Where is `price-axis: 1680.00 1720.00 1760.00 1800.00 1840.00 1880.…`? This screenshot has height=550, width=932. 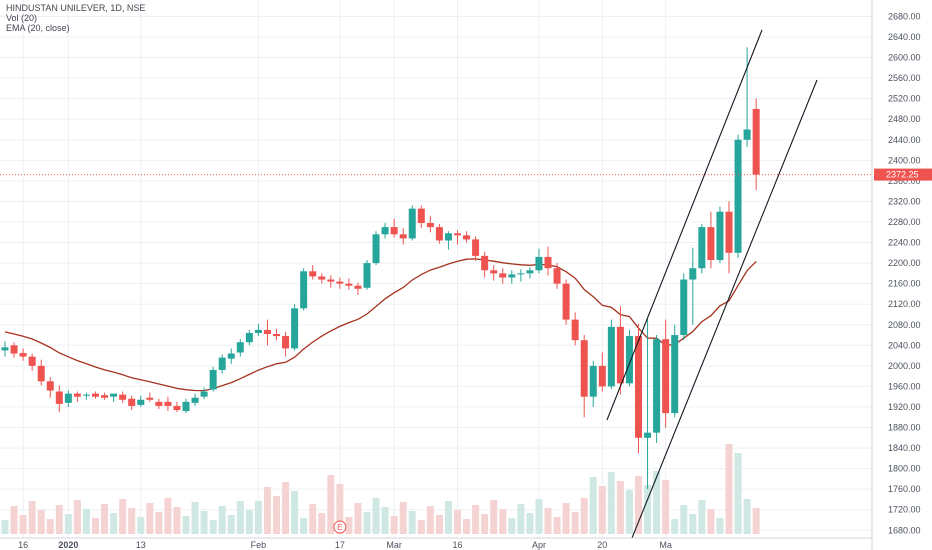 price-axis: 1680.00 1720.00 1760.00 1800.00 1840.00 1880.… is located at coordinates (904, 273).